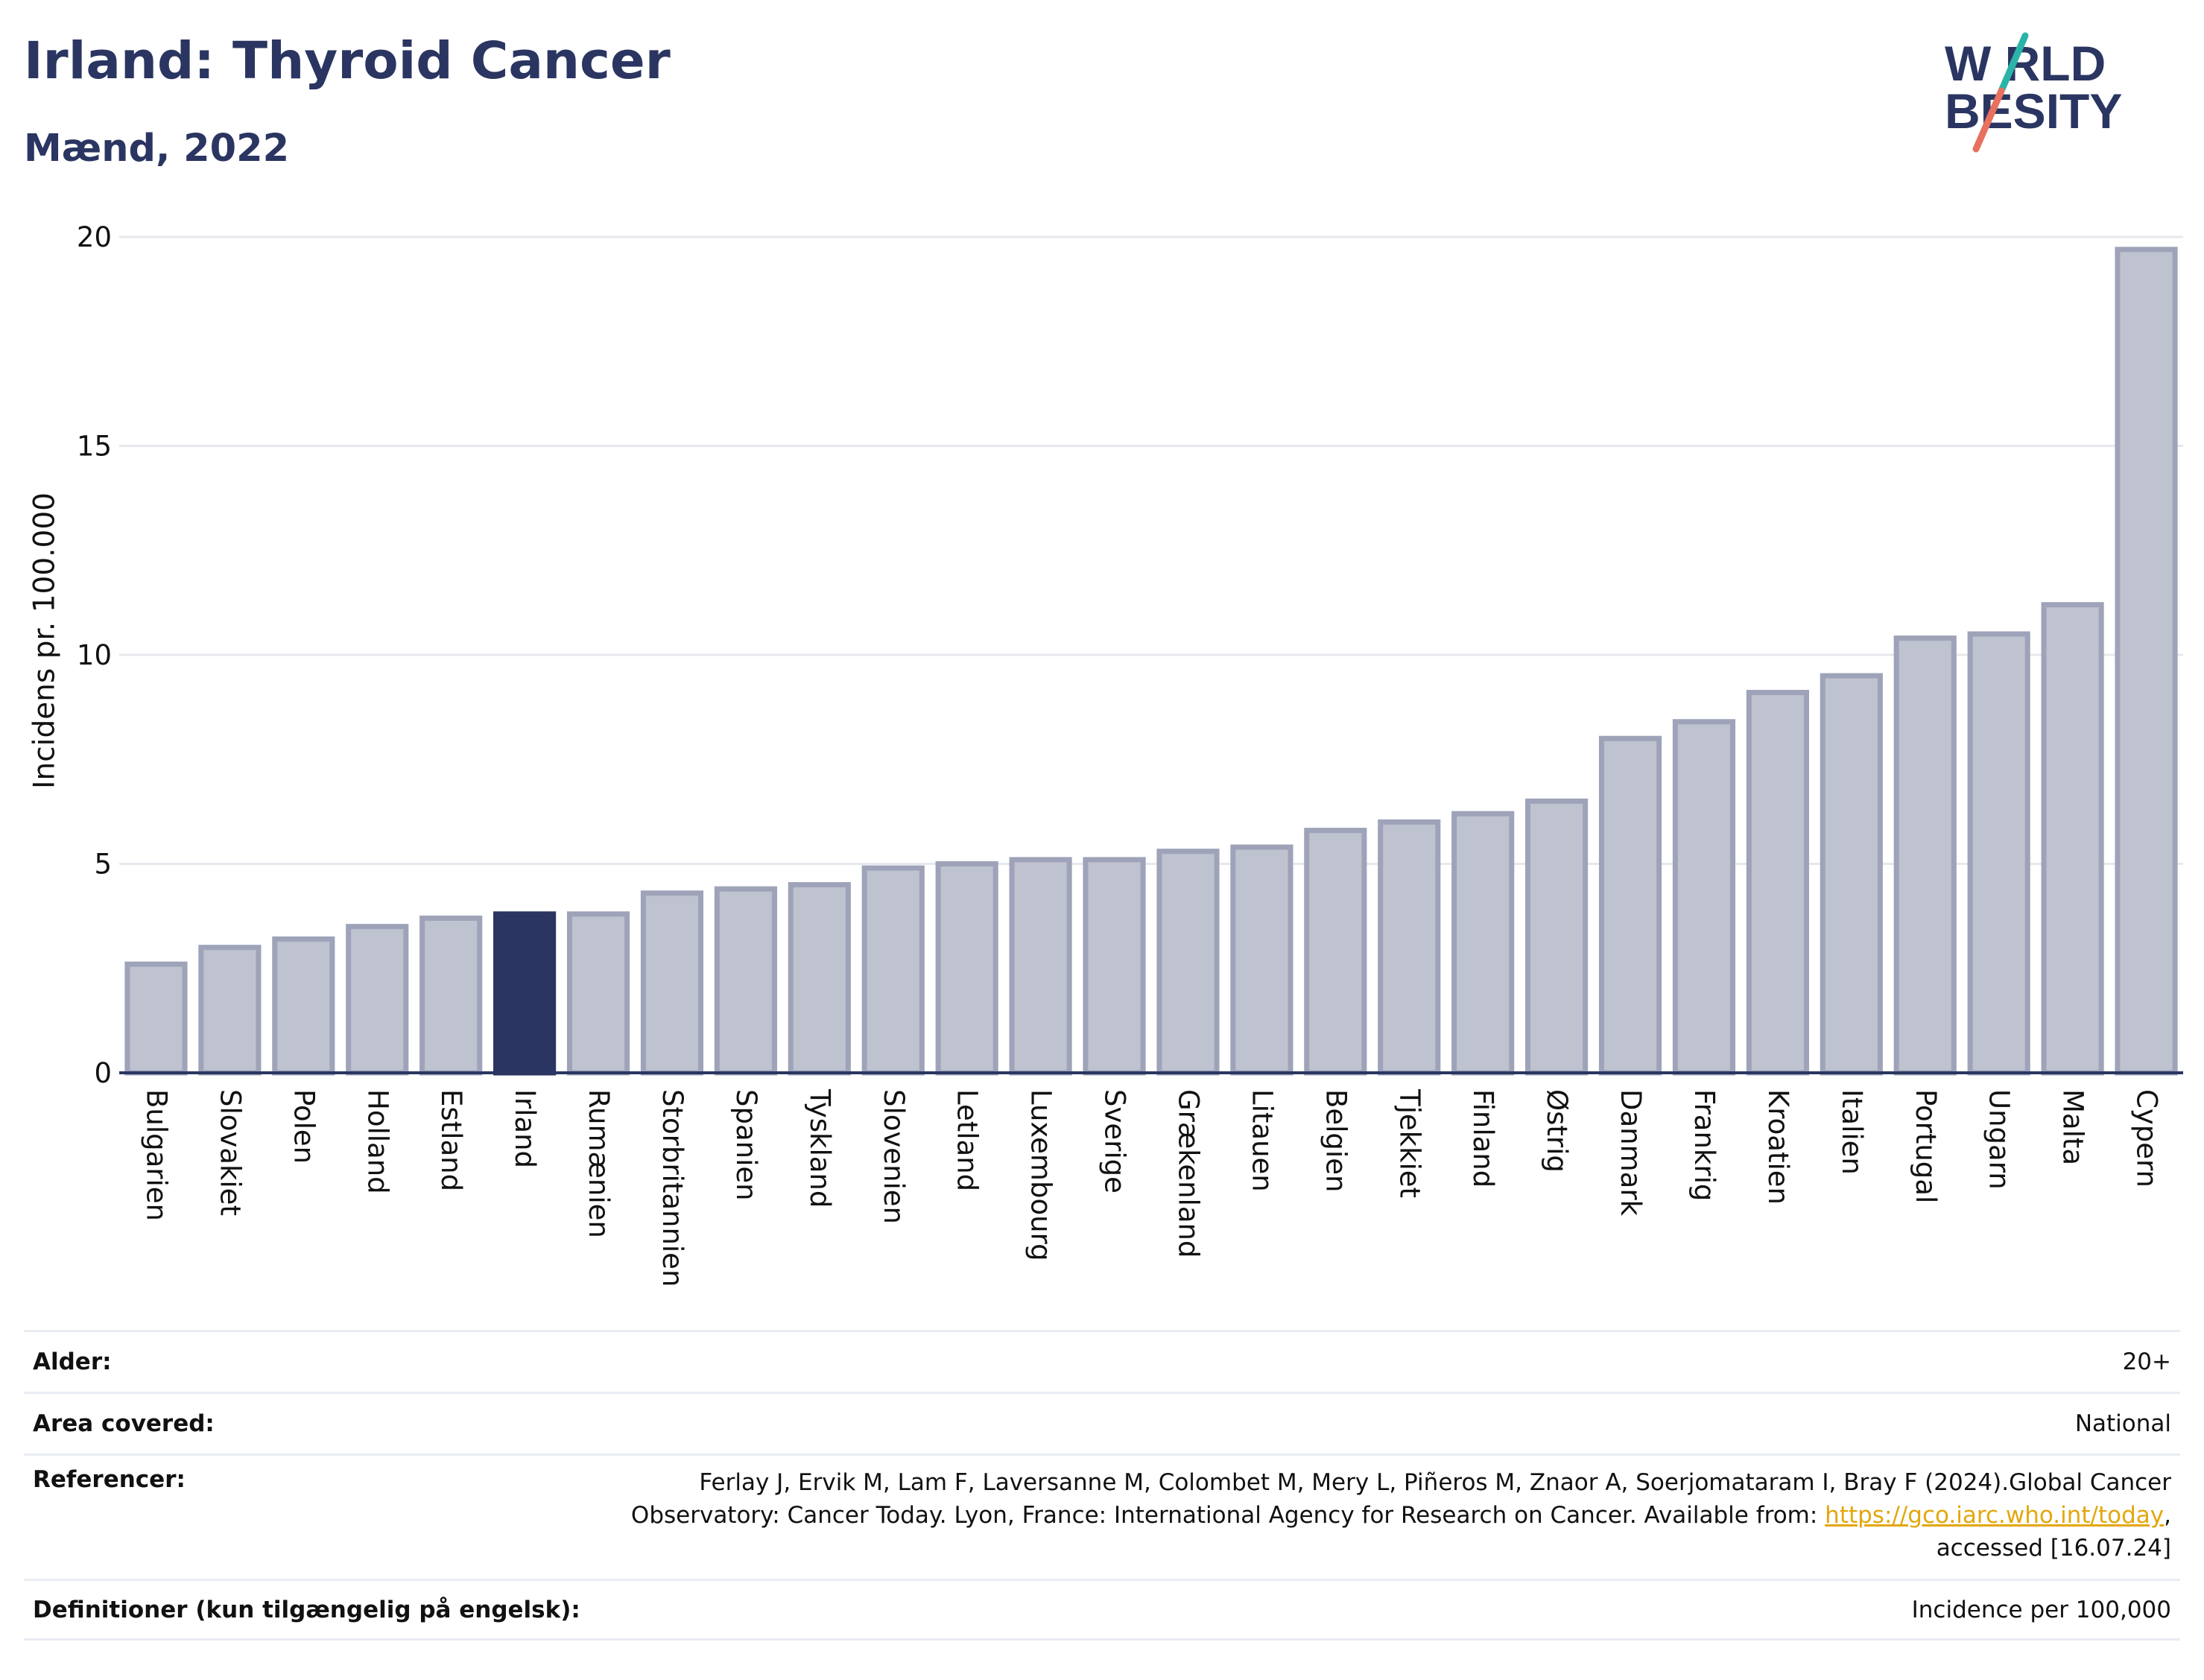  Describe the element at coordinates (1483, 1138) in the screenshot. I see `x-tick-label: Finland` at that location.